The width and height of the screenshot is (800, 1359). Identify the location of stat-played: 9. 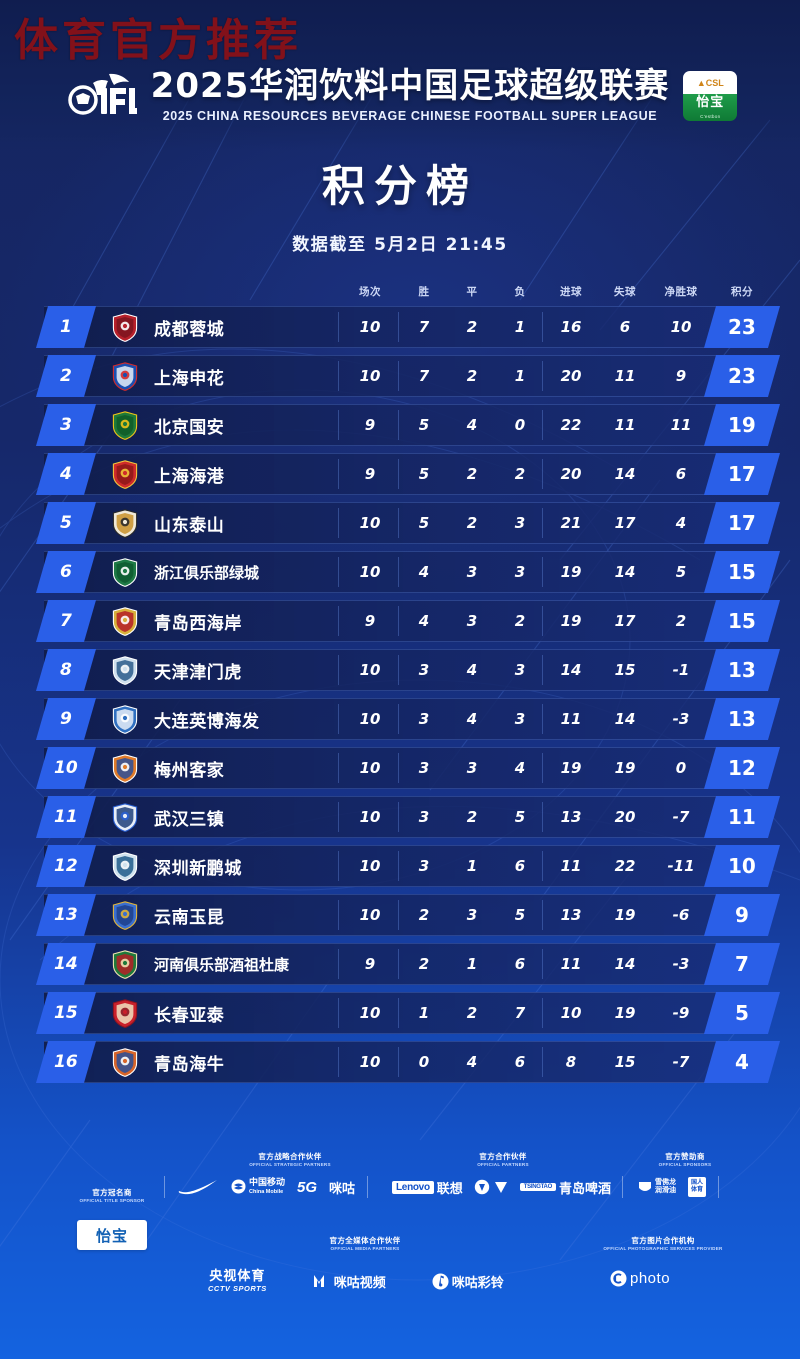
(370, 425).